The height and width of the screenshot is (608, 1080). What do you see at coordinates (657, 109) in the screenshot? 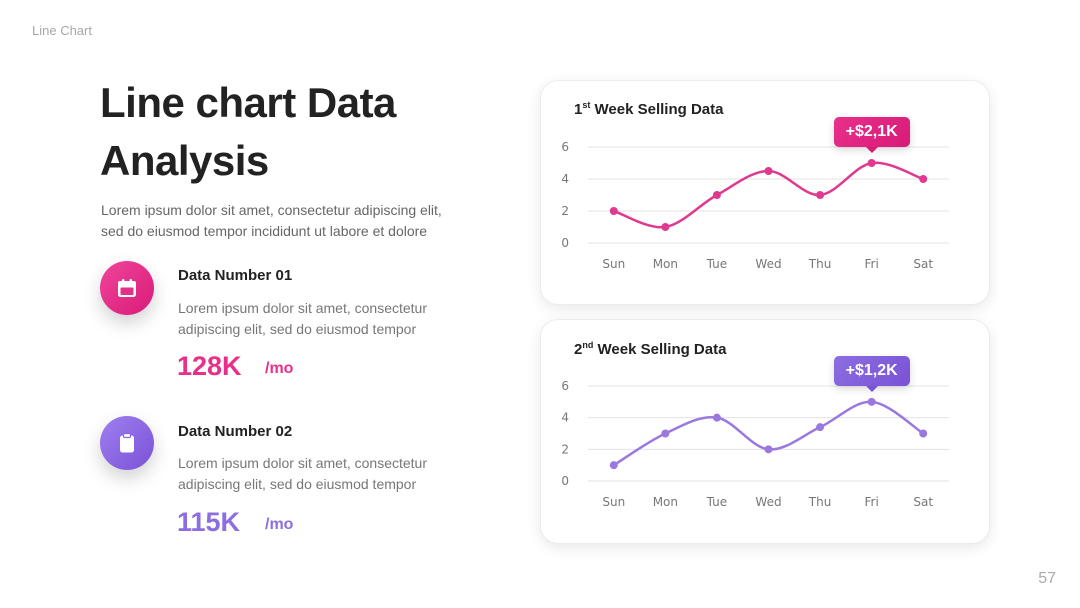
I see `chart-1-title-text: Week Selling Data` at bounding box center [657, 109].